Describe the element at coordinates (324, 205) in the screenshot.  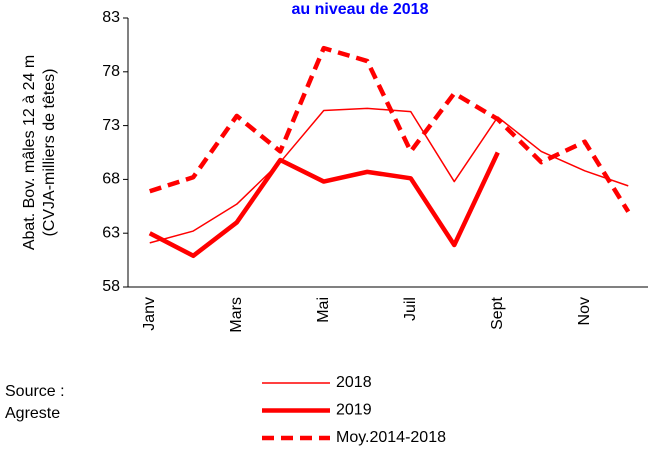
I see `series-line` at that location.